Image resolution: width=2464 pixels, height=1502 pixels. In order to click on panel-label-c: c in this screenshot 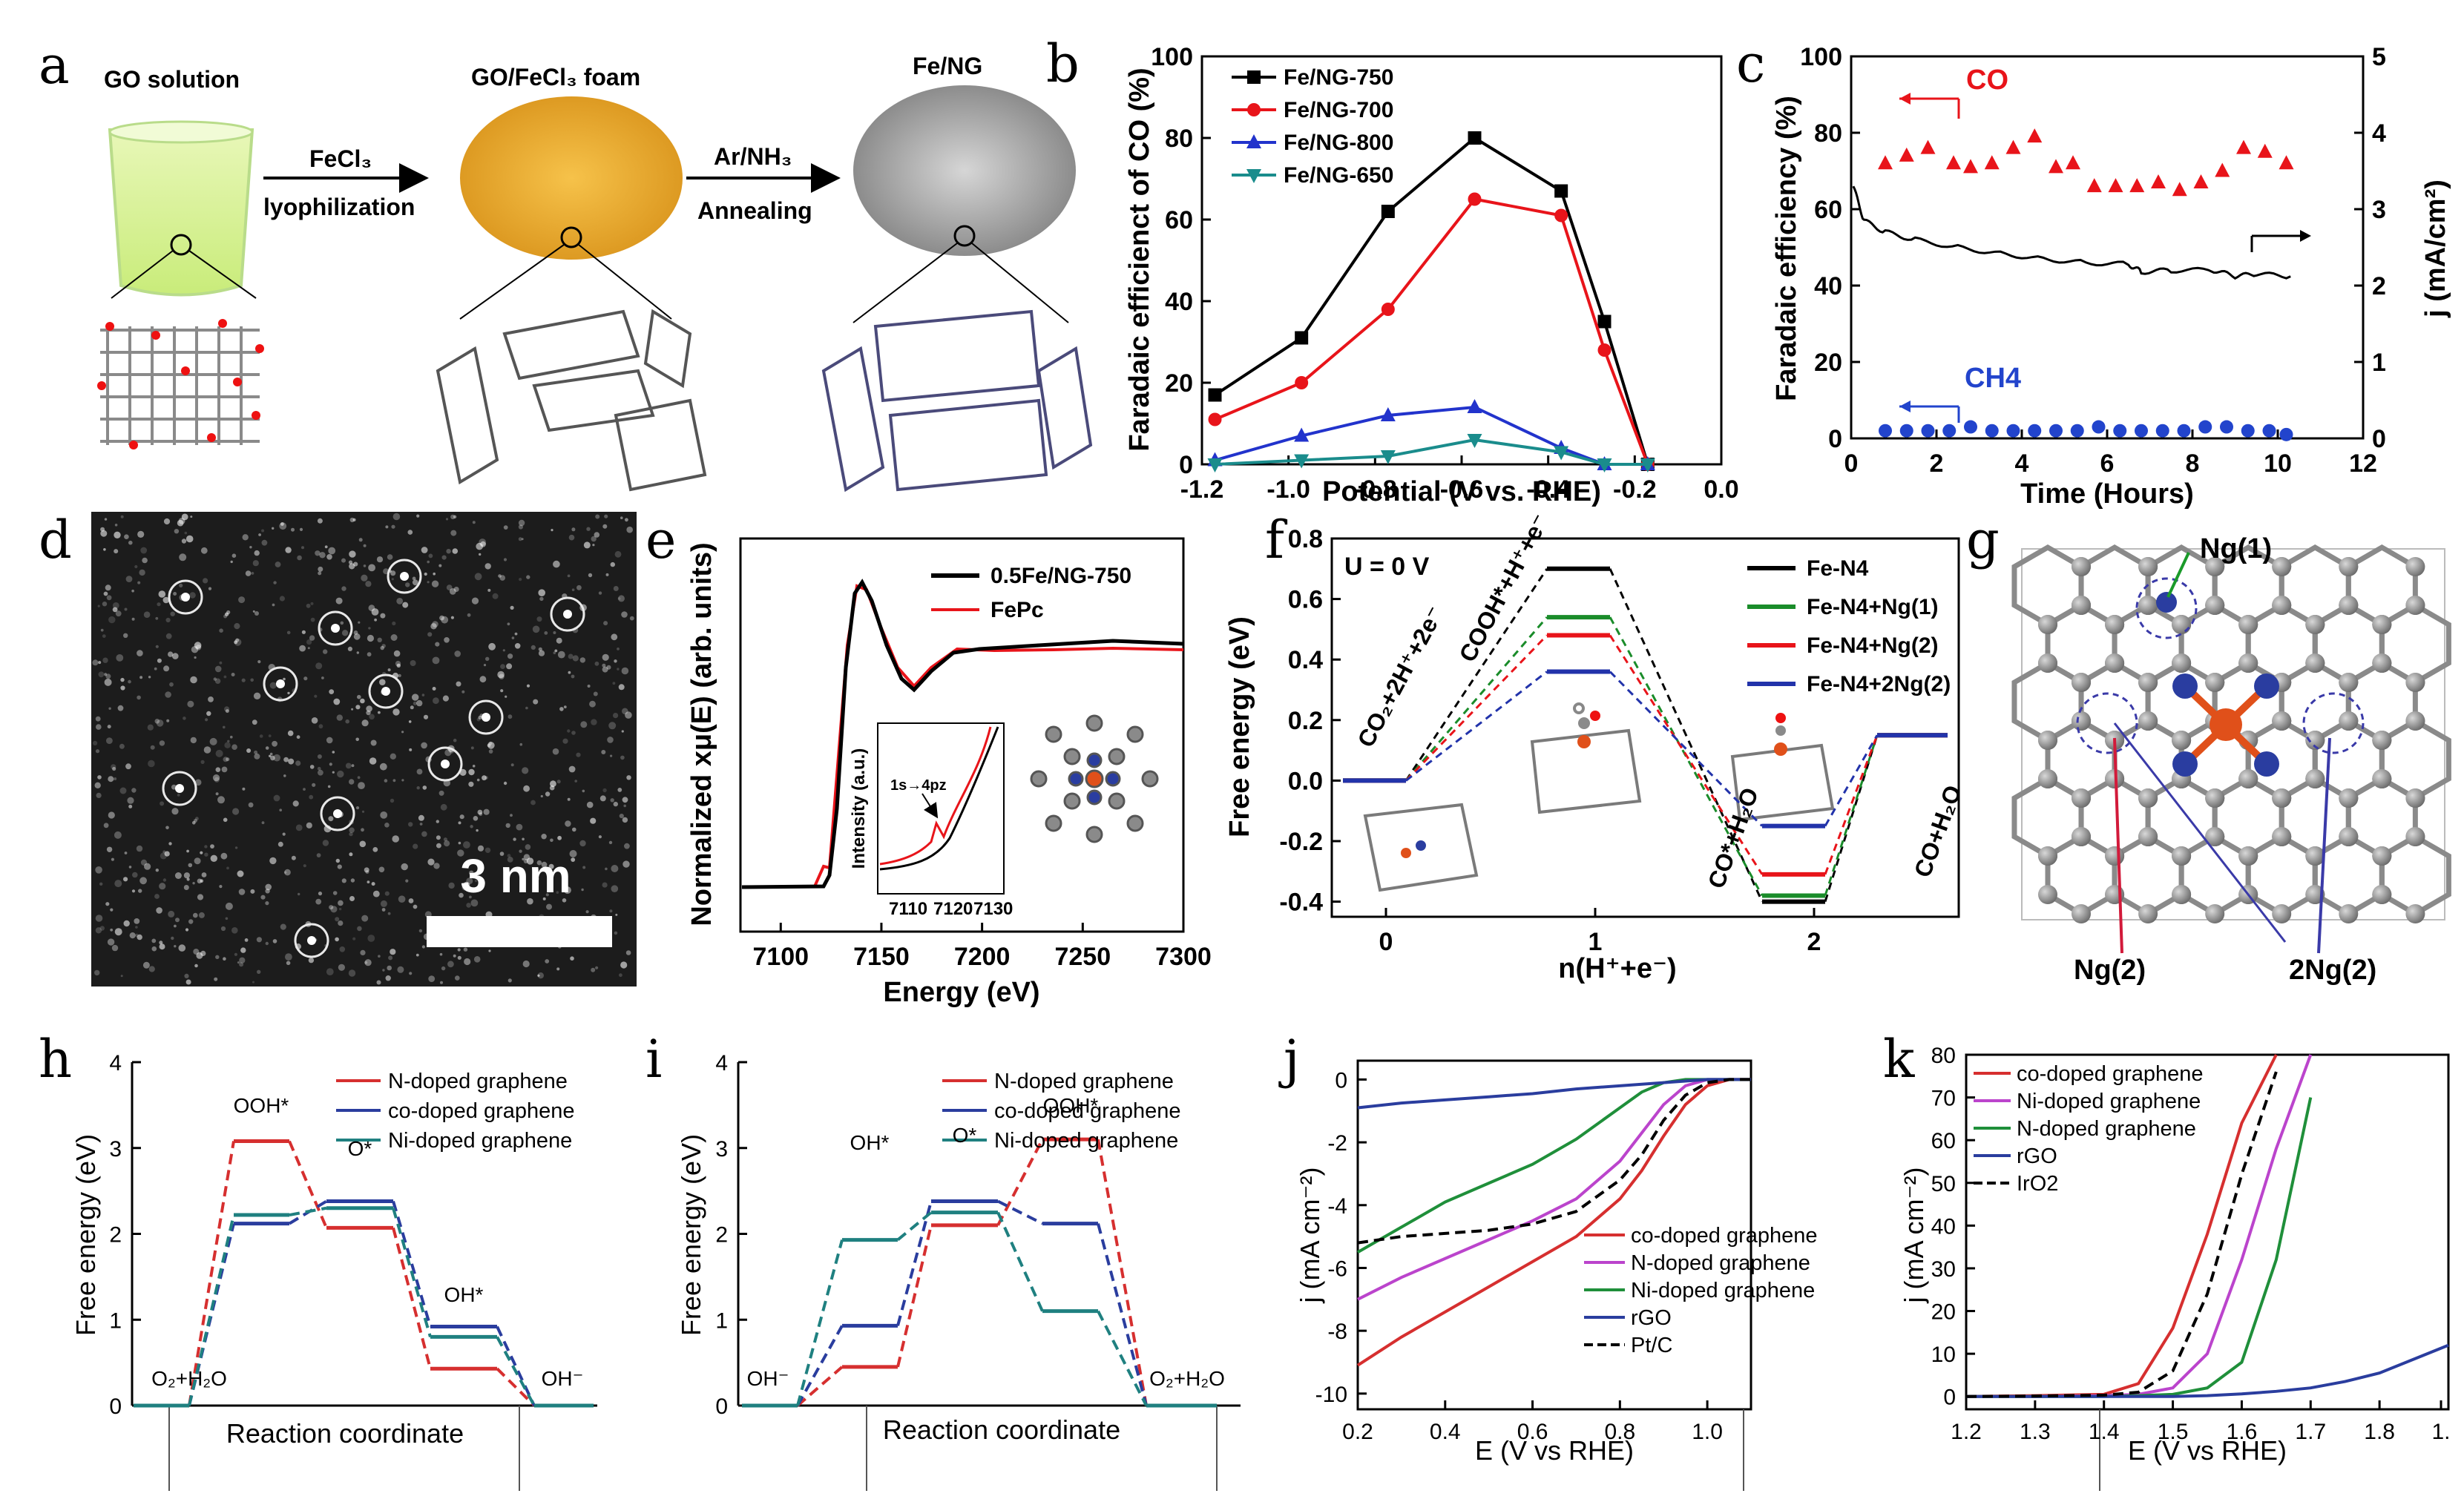, I will do `click(1750, 63)`.